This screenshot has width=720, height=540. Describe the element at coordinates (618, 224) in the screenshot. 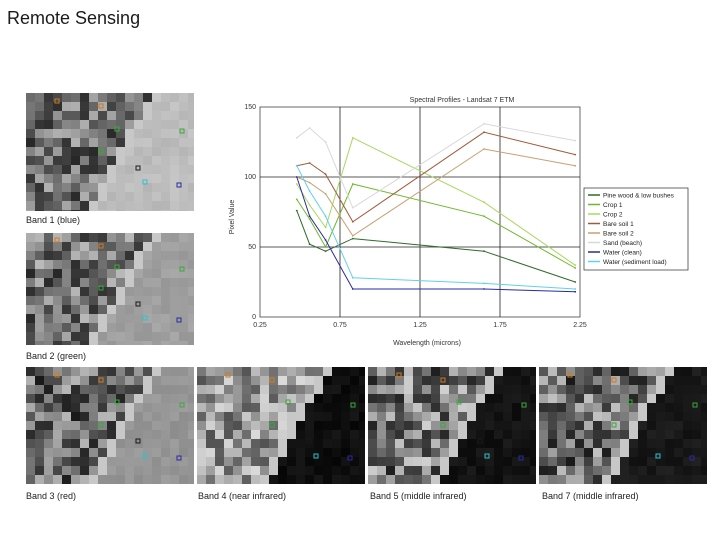

I see `legend-entry: Bare soil 1` at that location.